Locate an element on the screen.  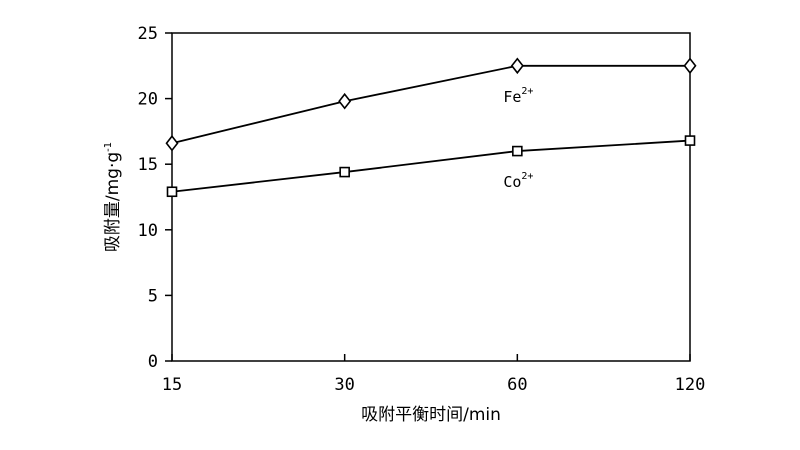
y-axis-title-superscript: -1 is located at coordinates (108, 147).